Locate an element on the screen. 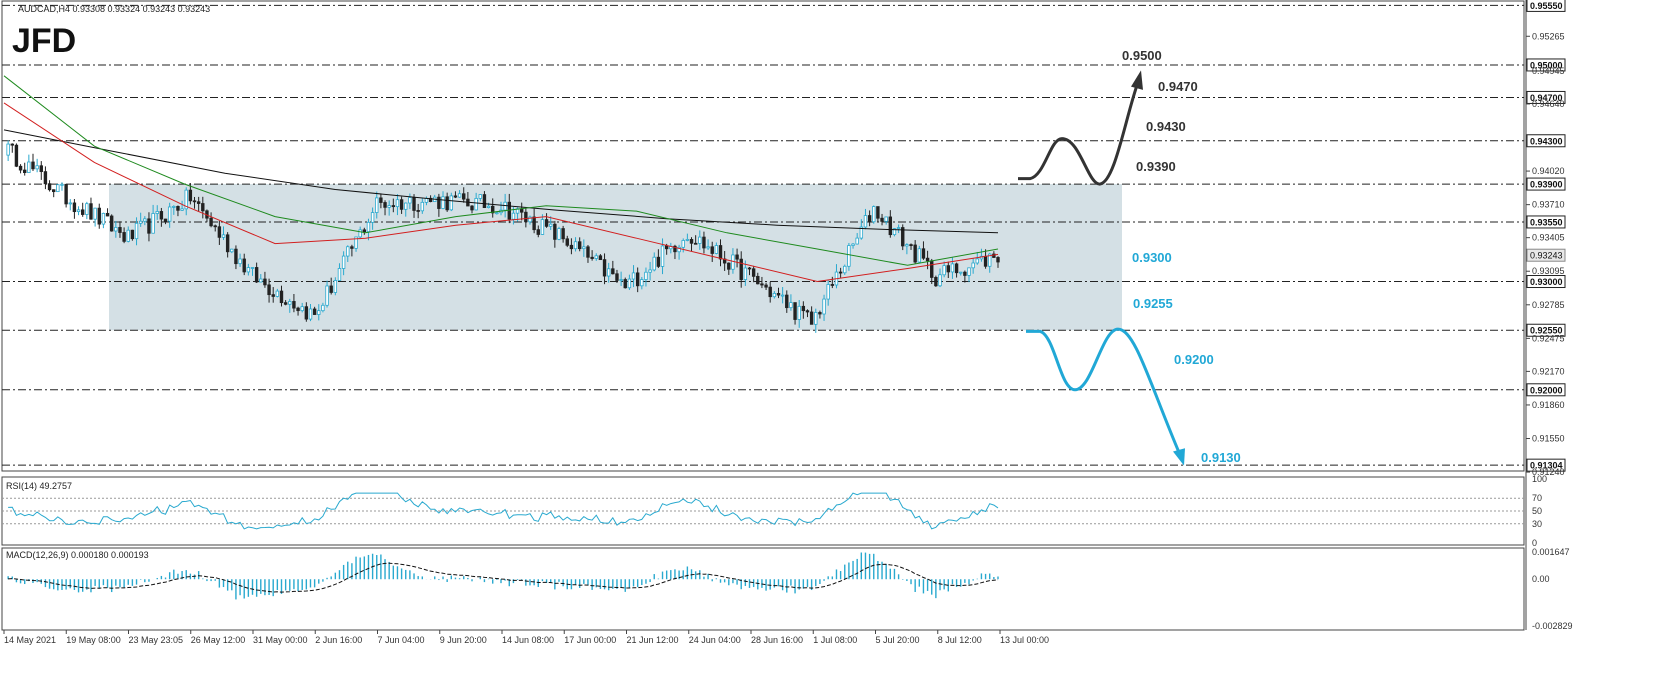 The image size is (1655, 692). time-tick-label: 23 May 23:05 is located at coordinates (156, 640).